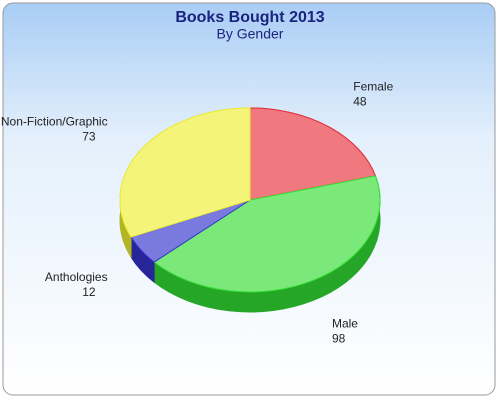 The width and height of the screenshot is (500, 405). I want to click on slice-label: Anthologies, so click(76, 277).